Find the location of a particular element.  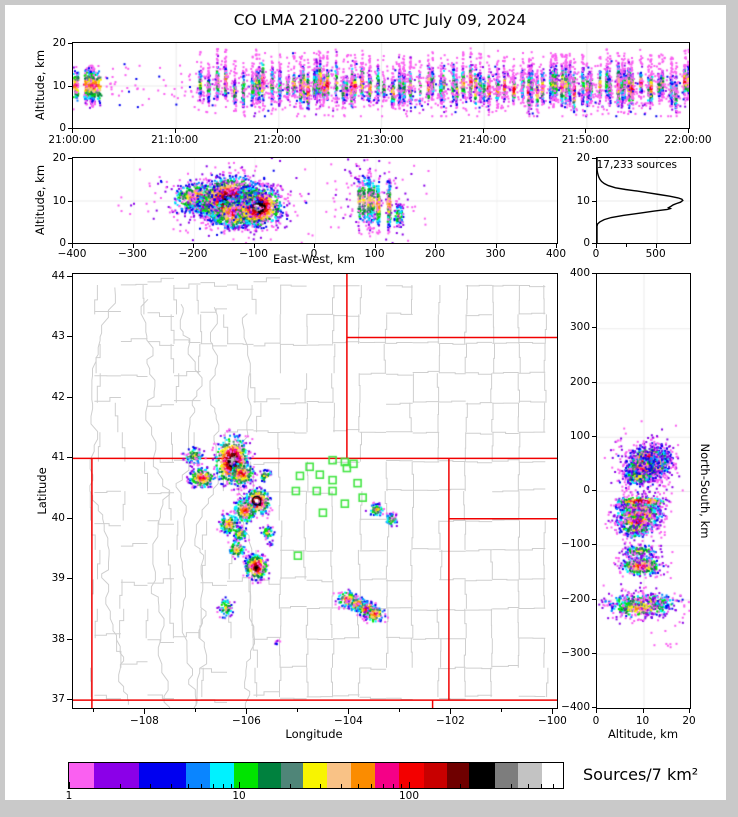

tick-label: −104 is located at coordinates (348, 721).